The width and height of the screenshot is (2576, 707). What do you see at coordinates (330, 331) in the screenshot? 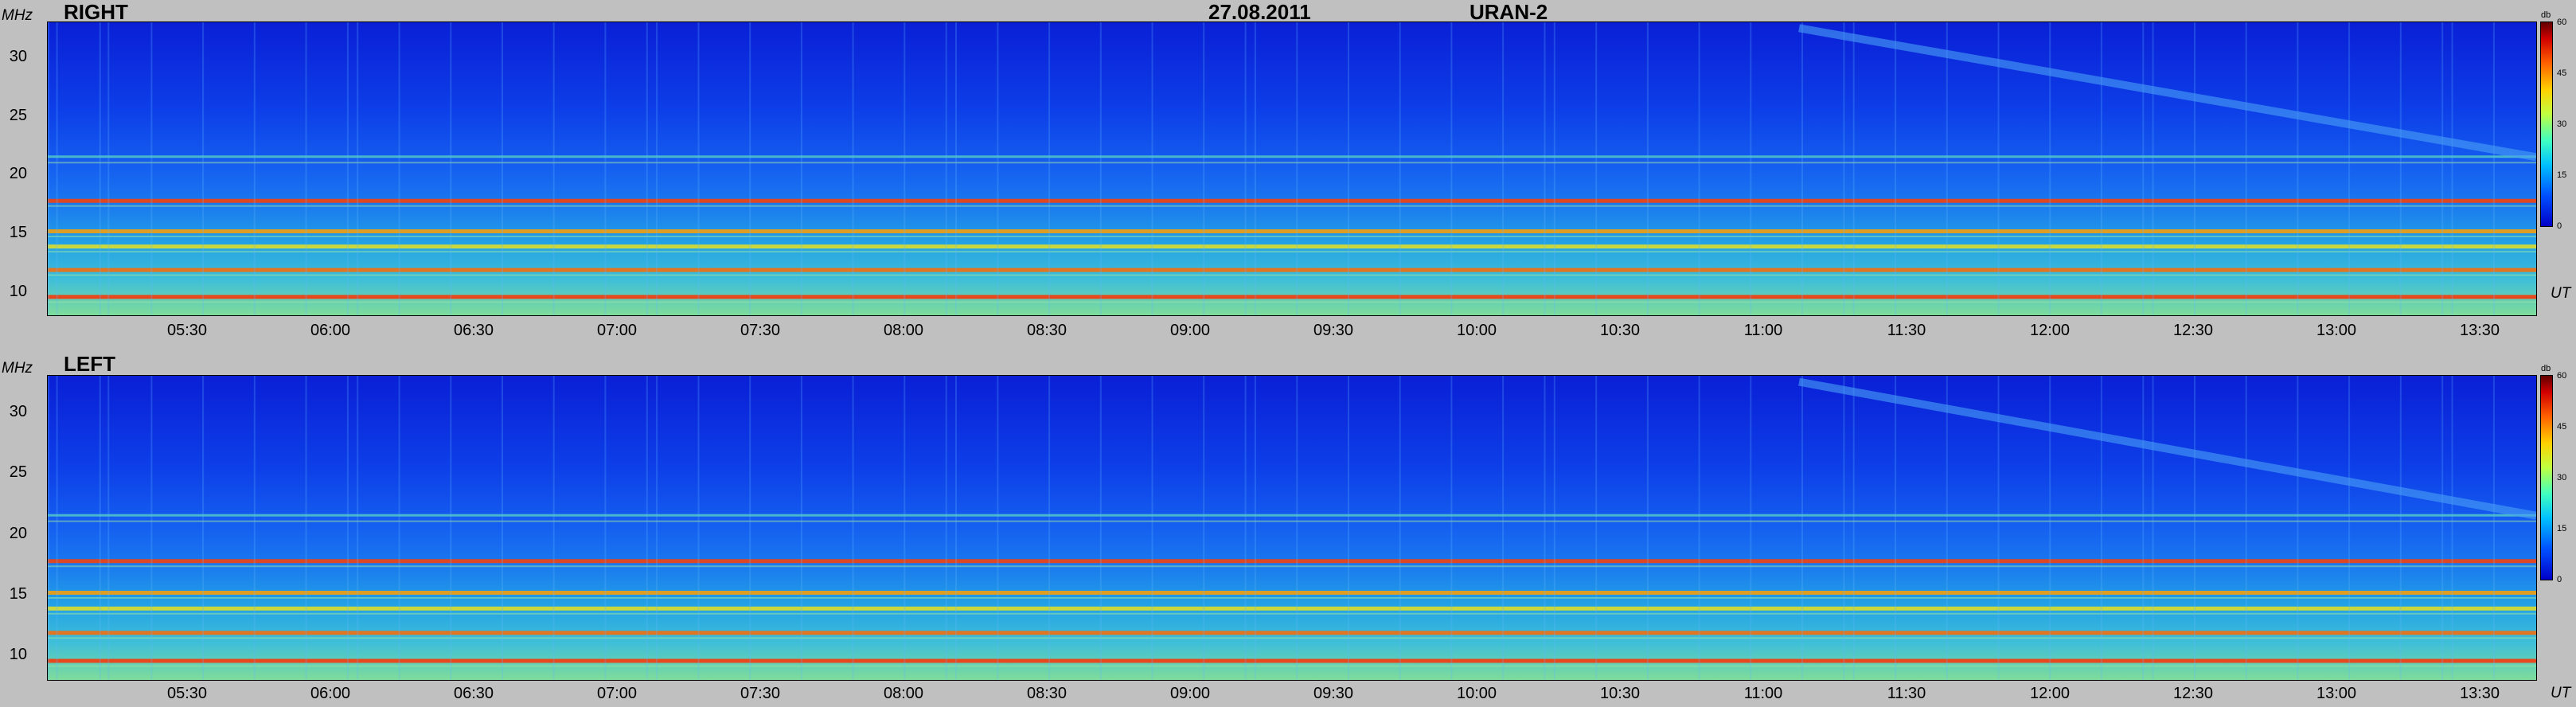
I see `x-tick-label: 06:00` at bounding box center [330, 331].